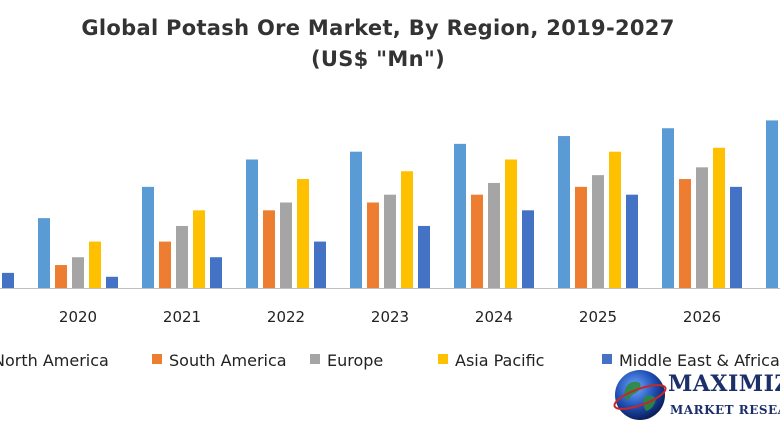 The width and height of the screenshot is (780, 440). What do you see at coordinates (355, 360) in the screenshot?
I see `legend-label: Europe` at bounding box center [355, 360].